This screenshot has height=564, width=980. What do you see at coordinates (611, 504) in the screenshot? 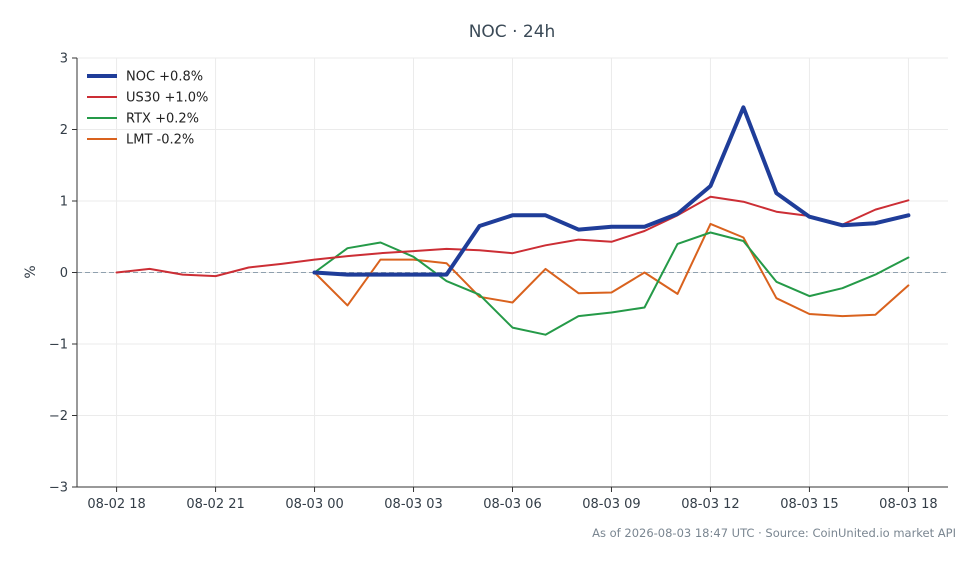
I see `x-tick-label: 08-03 09` at bounding box center [611, 504].